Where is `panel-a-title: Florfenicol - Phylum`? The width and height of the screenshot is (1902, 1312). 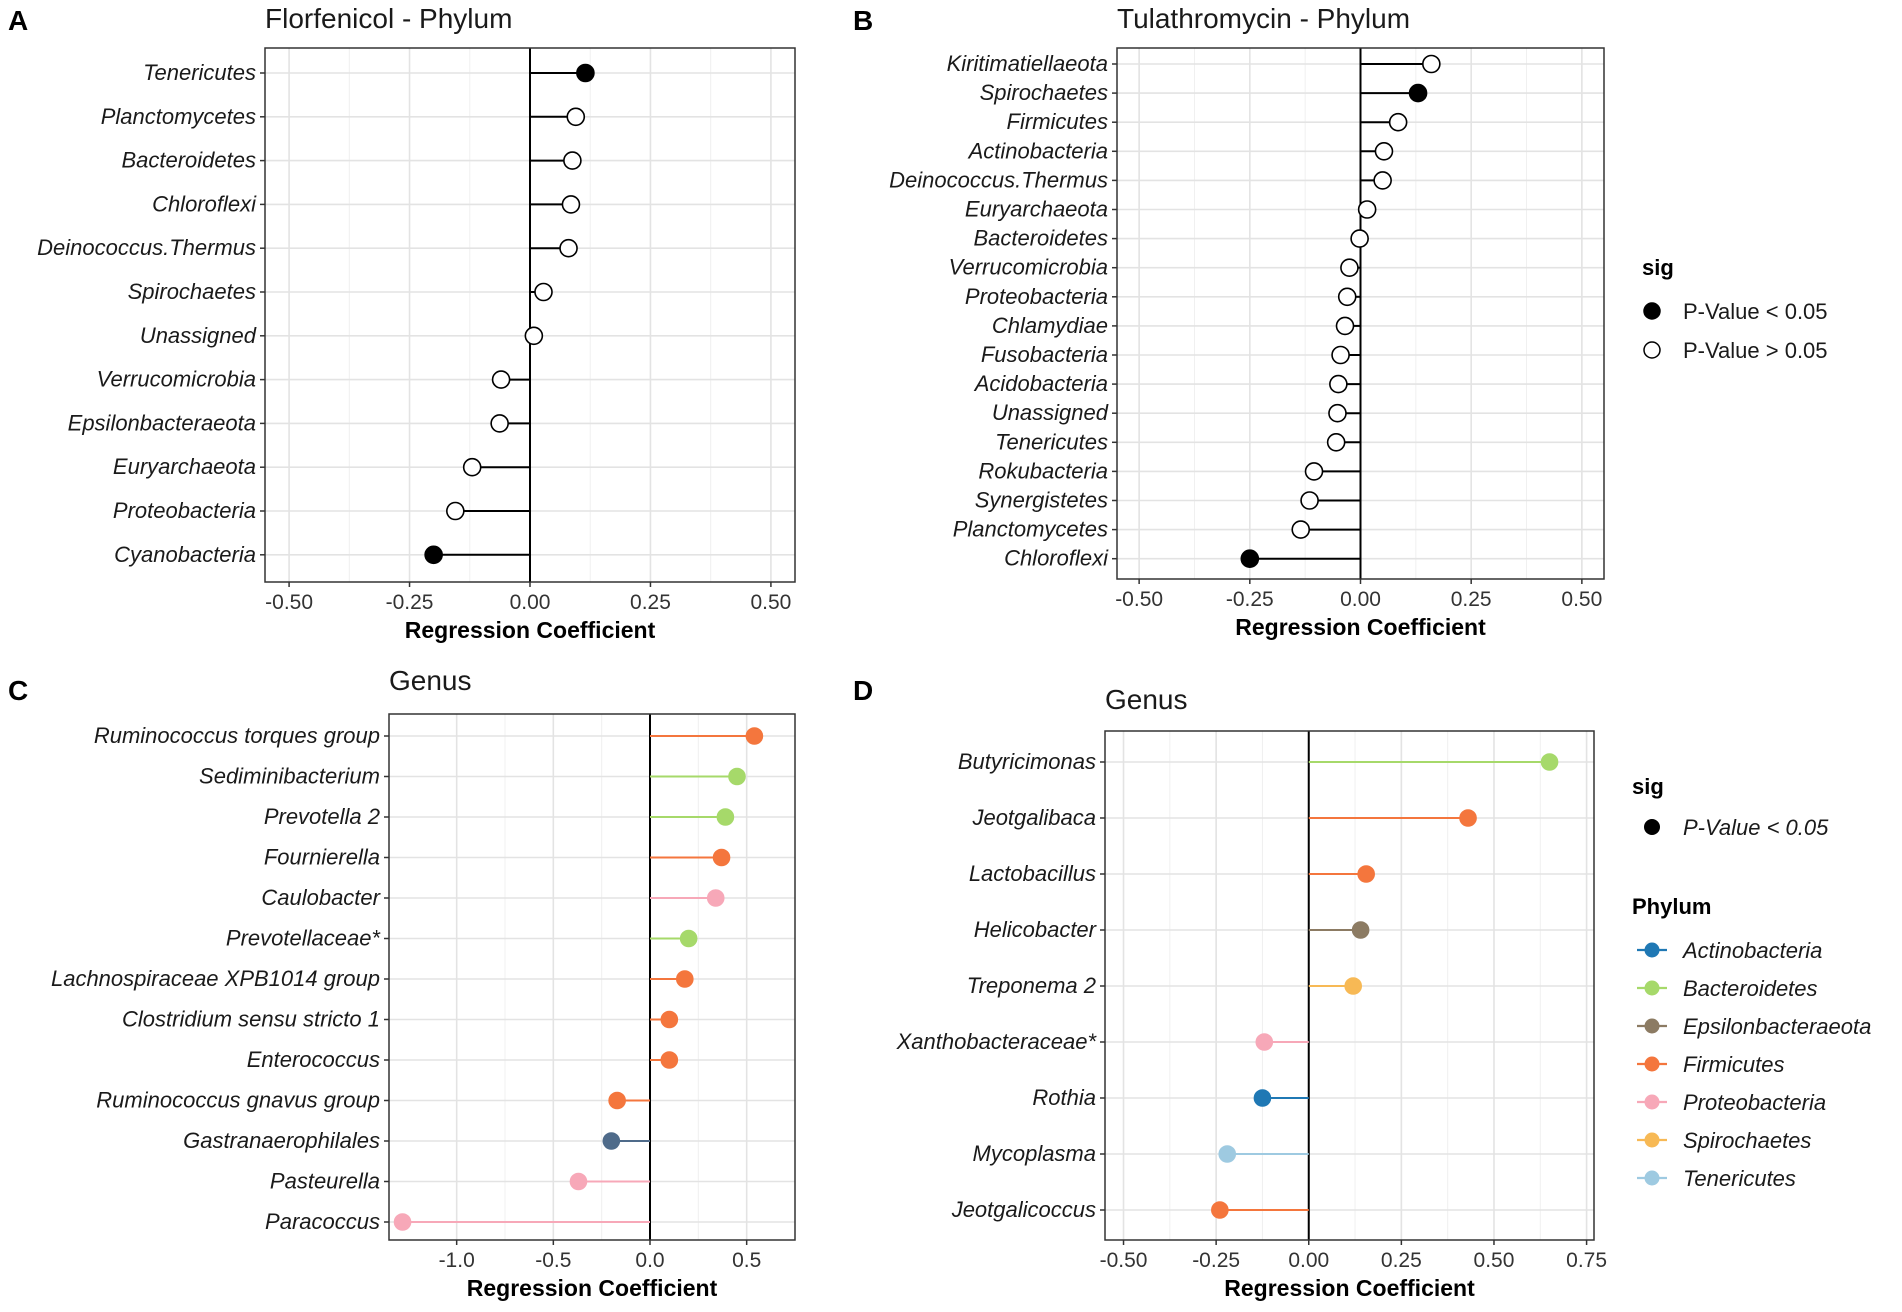 panel-a-title: Florfenicol - Phylum is located at coordinates (388, 18).